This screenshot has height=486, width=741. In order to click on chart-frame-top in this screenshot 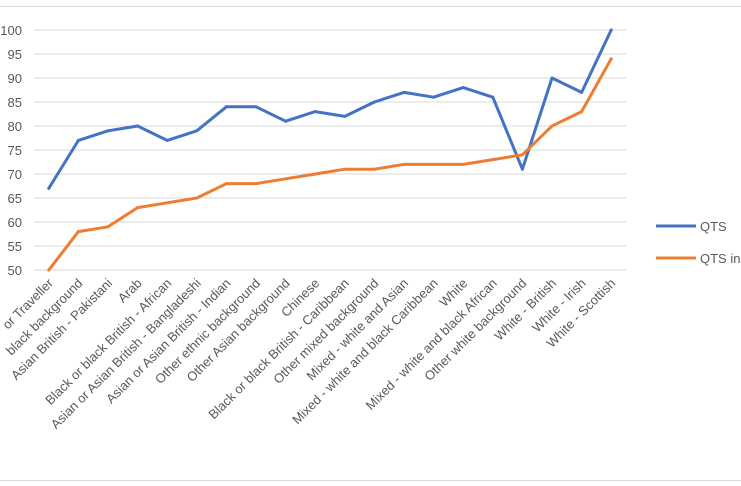, I will do `click(370, 6)`.